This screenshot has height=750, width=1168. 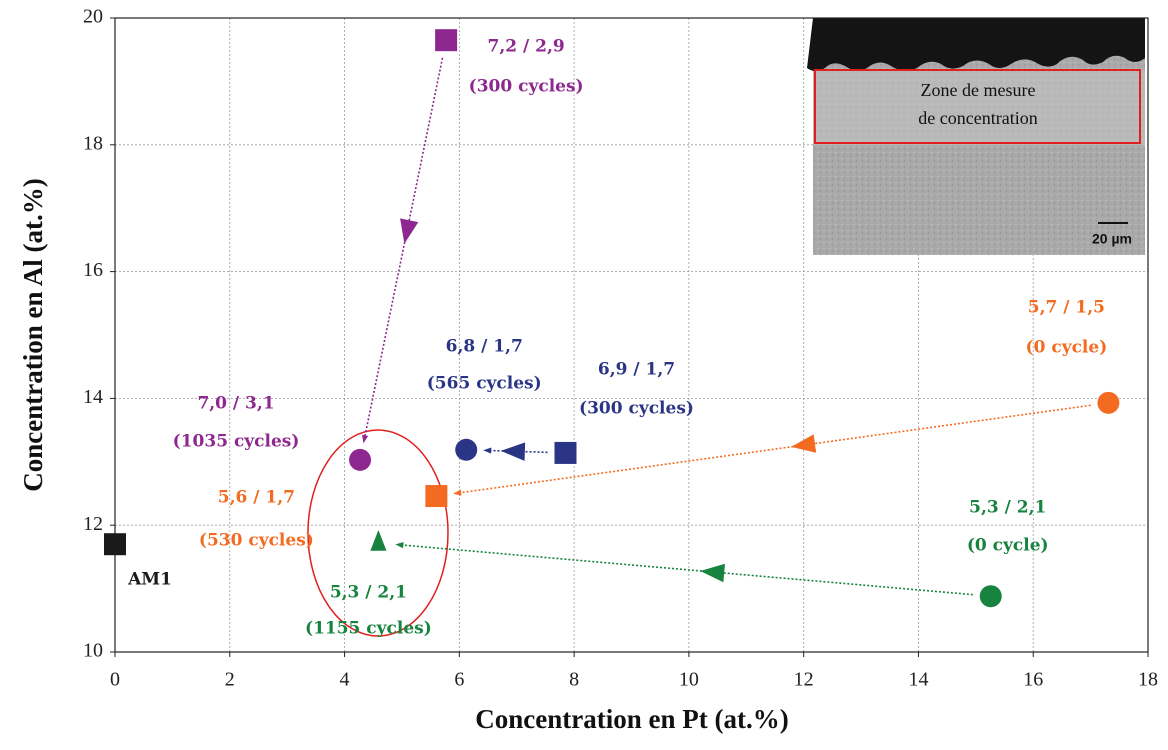 I want to click on x-tick-label: 6, so click(x=459, y=680).